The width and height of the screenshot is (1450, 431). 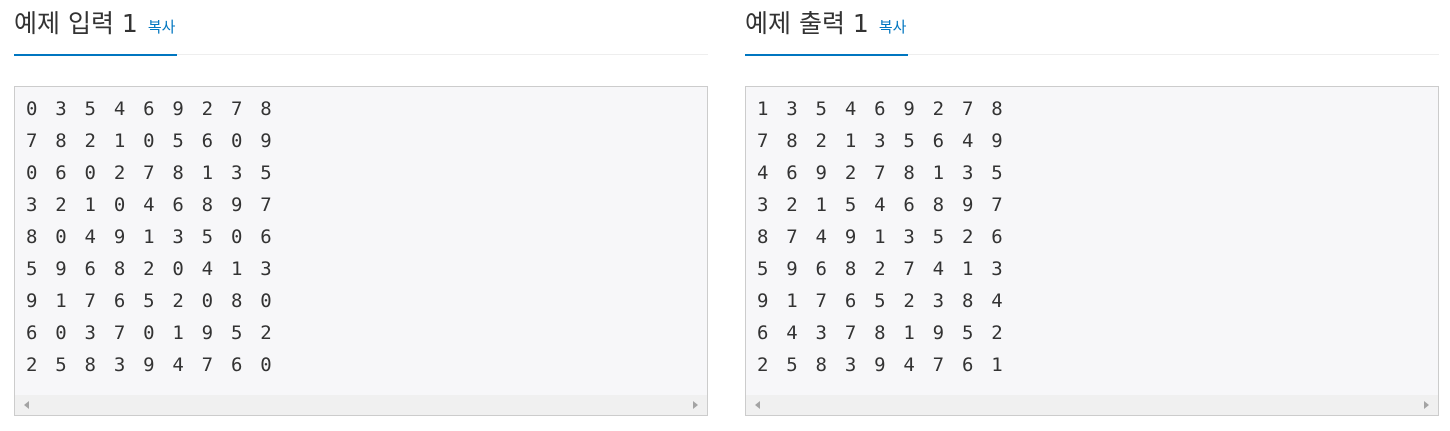 What do you see at coordinates (881, 237) in the screenshot?
I see `sample-output-line: 8 7 4 9 1 3 5 2 6` at bounding box center [881, 237].